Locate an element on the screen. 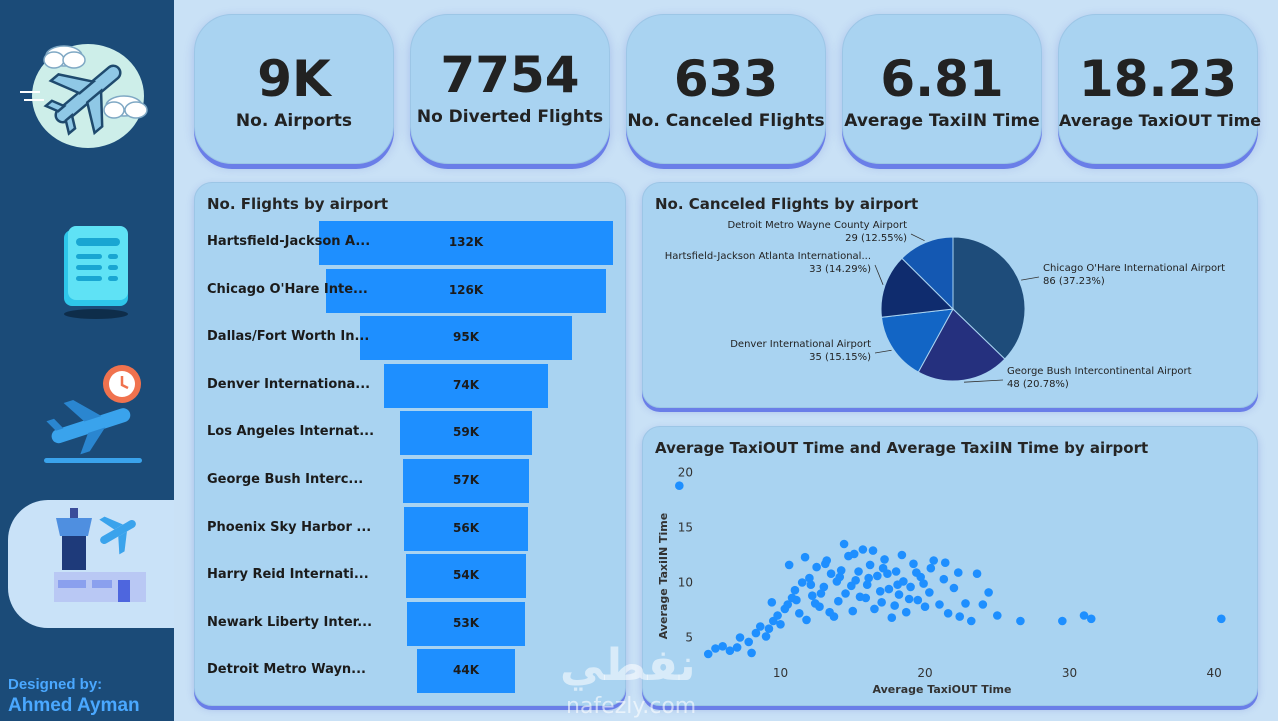 The height and width of the screenshot is (721, 1278). kpi-card-canceled: 633 No. Canceled Flights is located at coordinates (726, 89).